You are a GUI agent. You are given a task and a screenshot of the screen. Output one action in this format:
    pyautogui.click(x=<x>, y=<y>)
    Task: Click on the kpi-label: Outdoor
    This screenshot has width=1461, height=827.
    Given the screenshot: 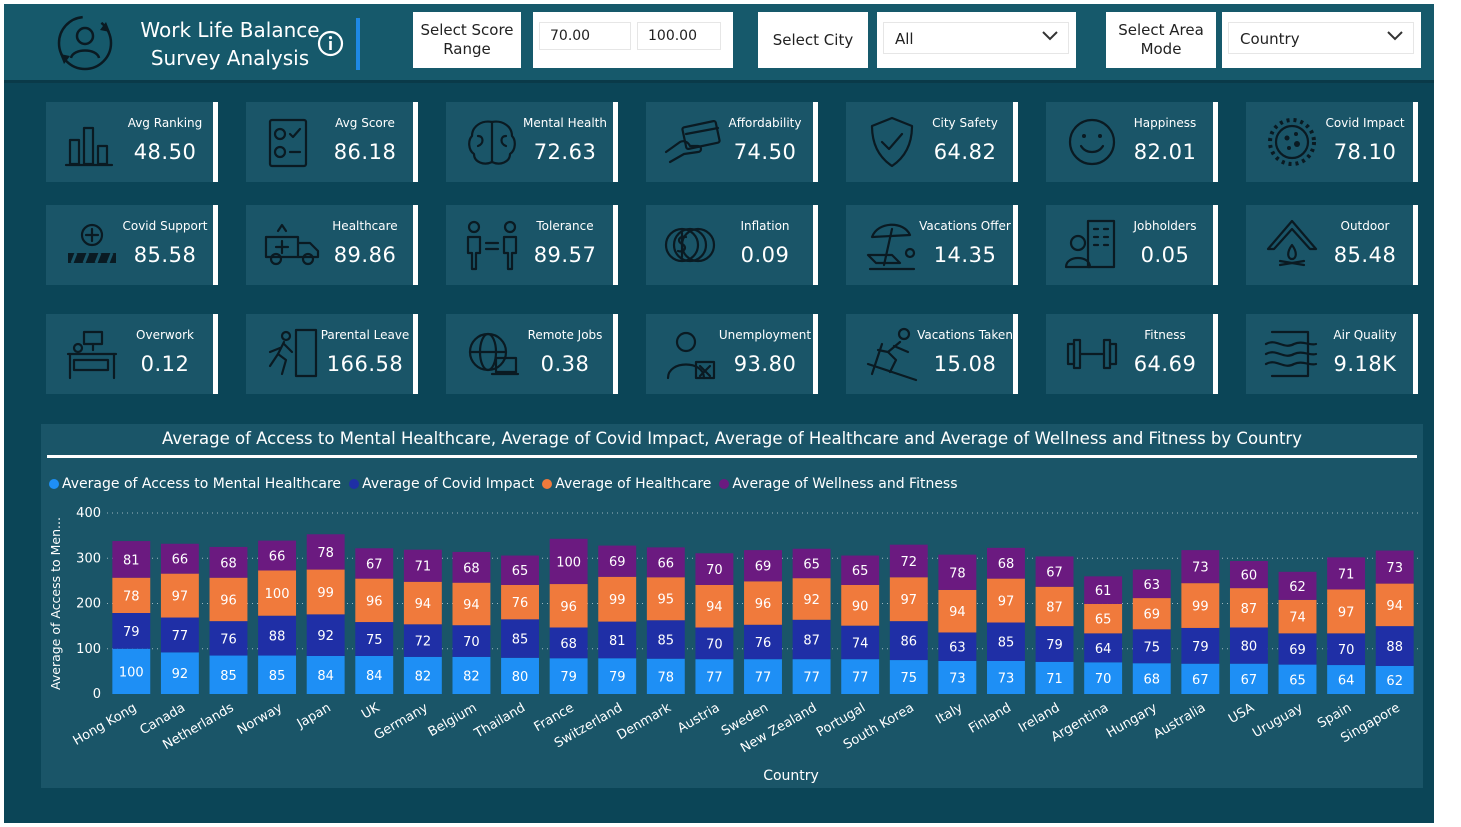 What is the action you would take?
    pyautogui.click(x=1365, y=226)
    